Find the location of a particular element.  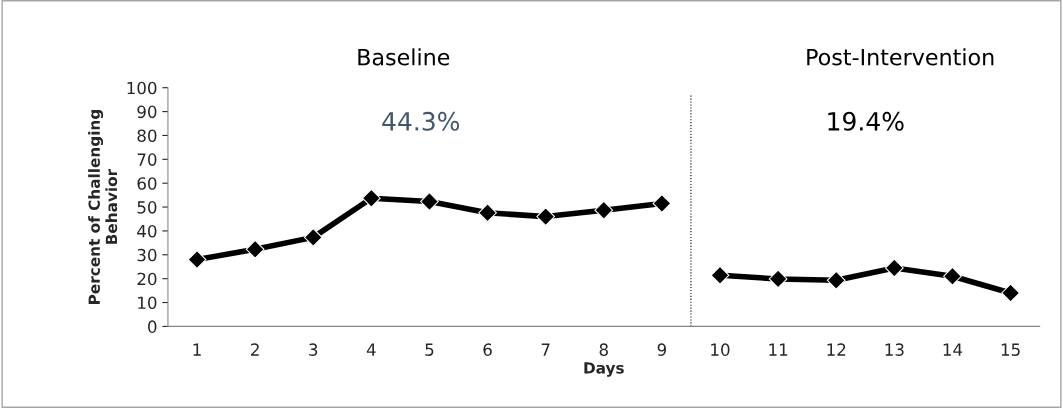

y-tick-label: 80 is located at coordinates (147, 136).